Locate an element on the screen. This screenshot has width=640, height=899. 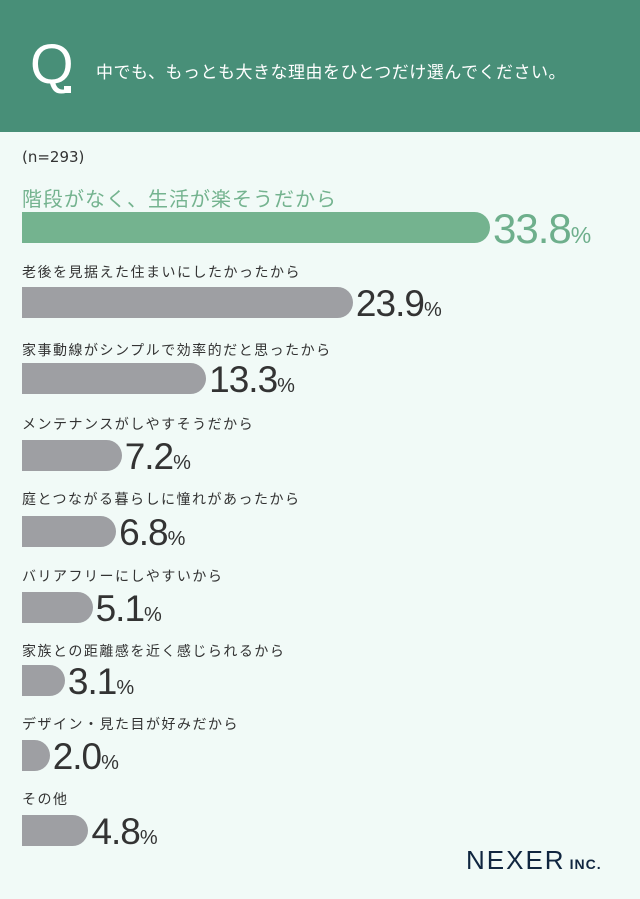
category-label: 家族との距離感を近く感じられるから is located at coordinates (154, 652).